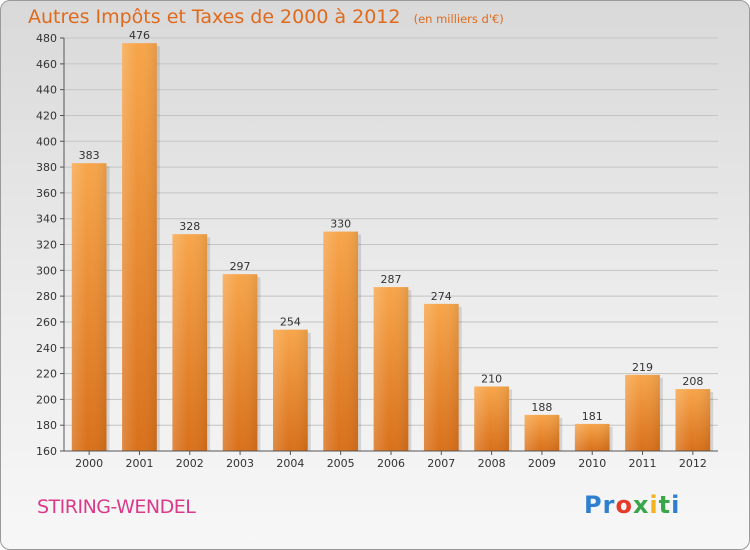  I want to click on chart-title: Autres Impôts et Taxes de 2000 à 2012, so click(214, 17).